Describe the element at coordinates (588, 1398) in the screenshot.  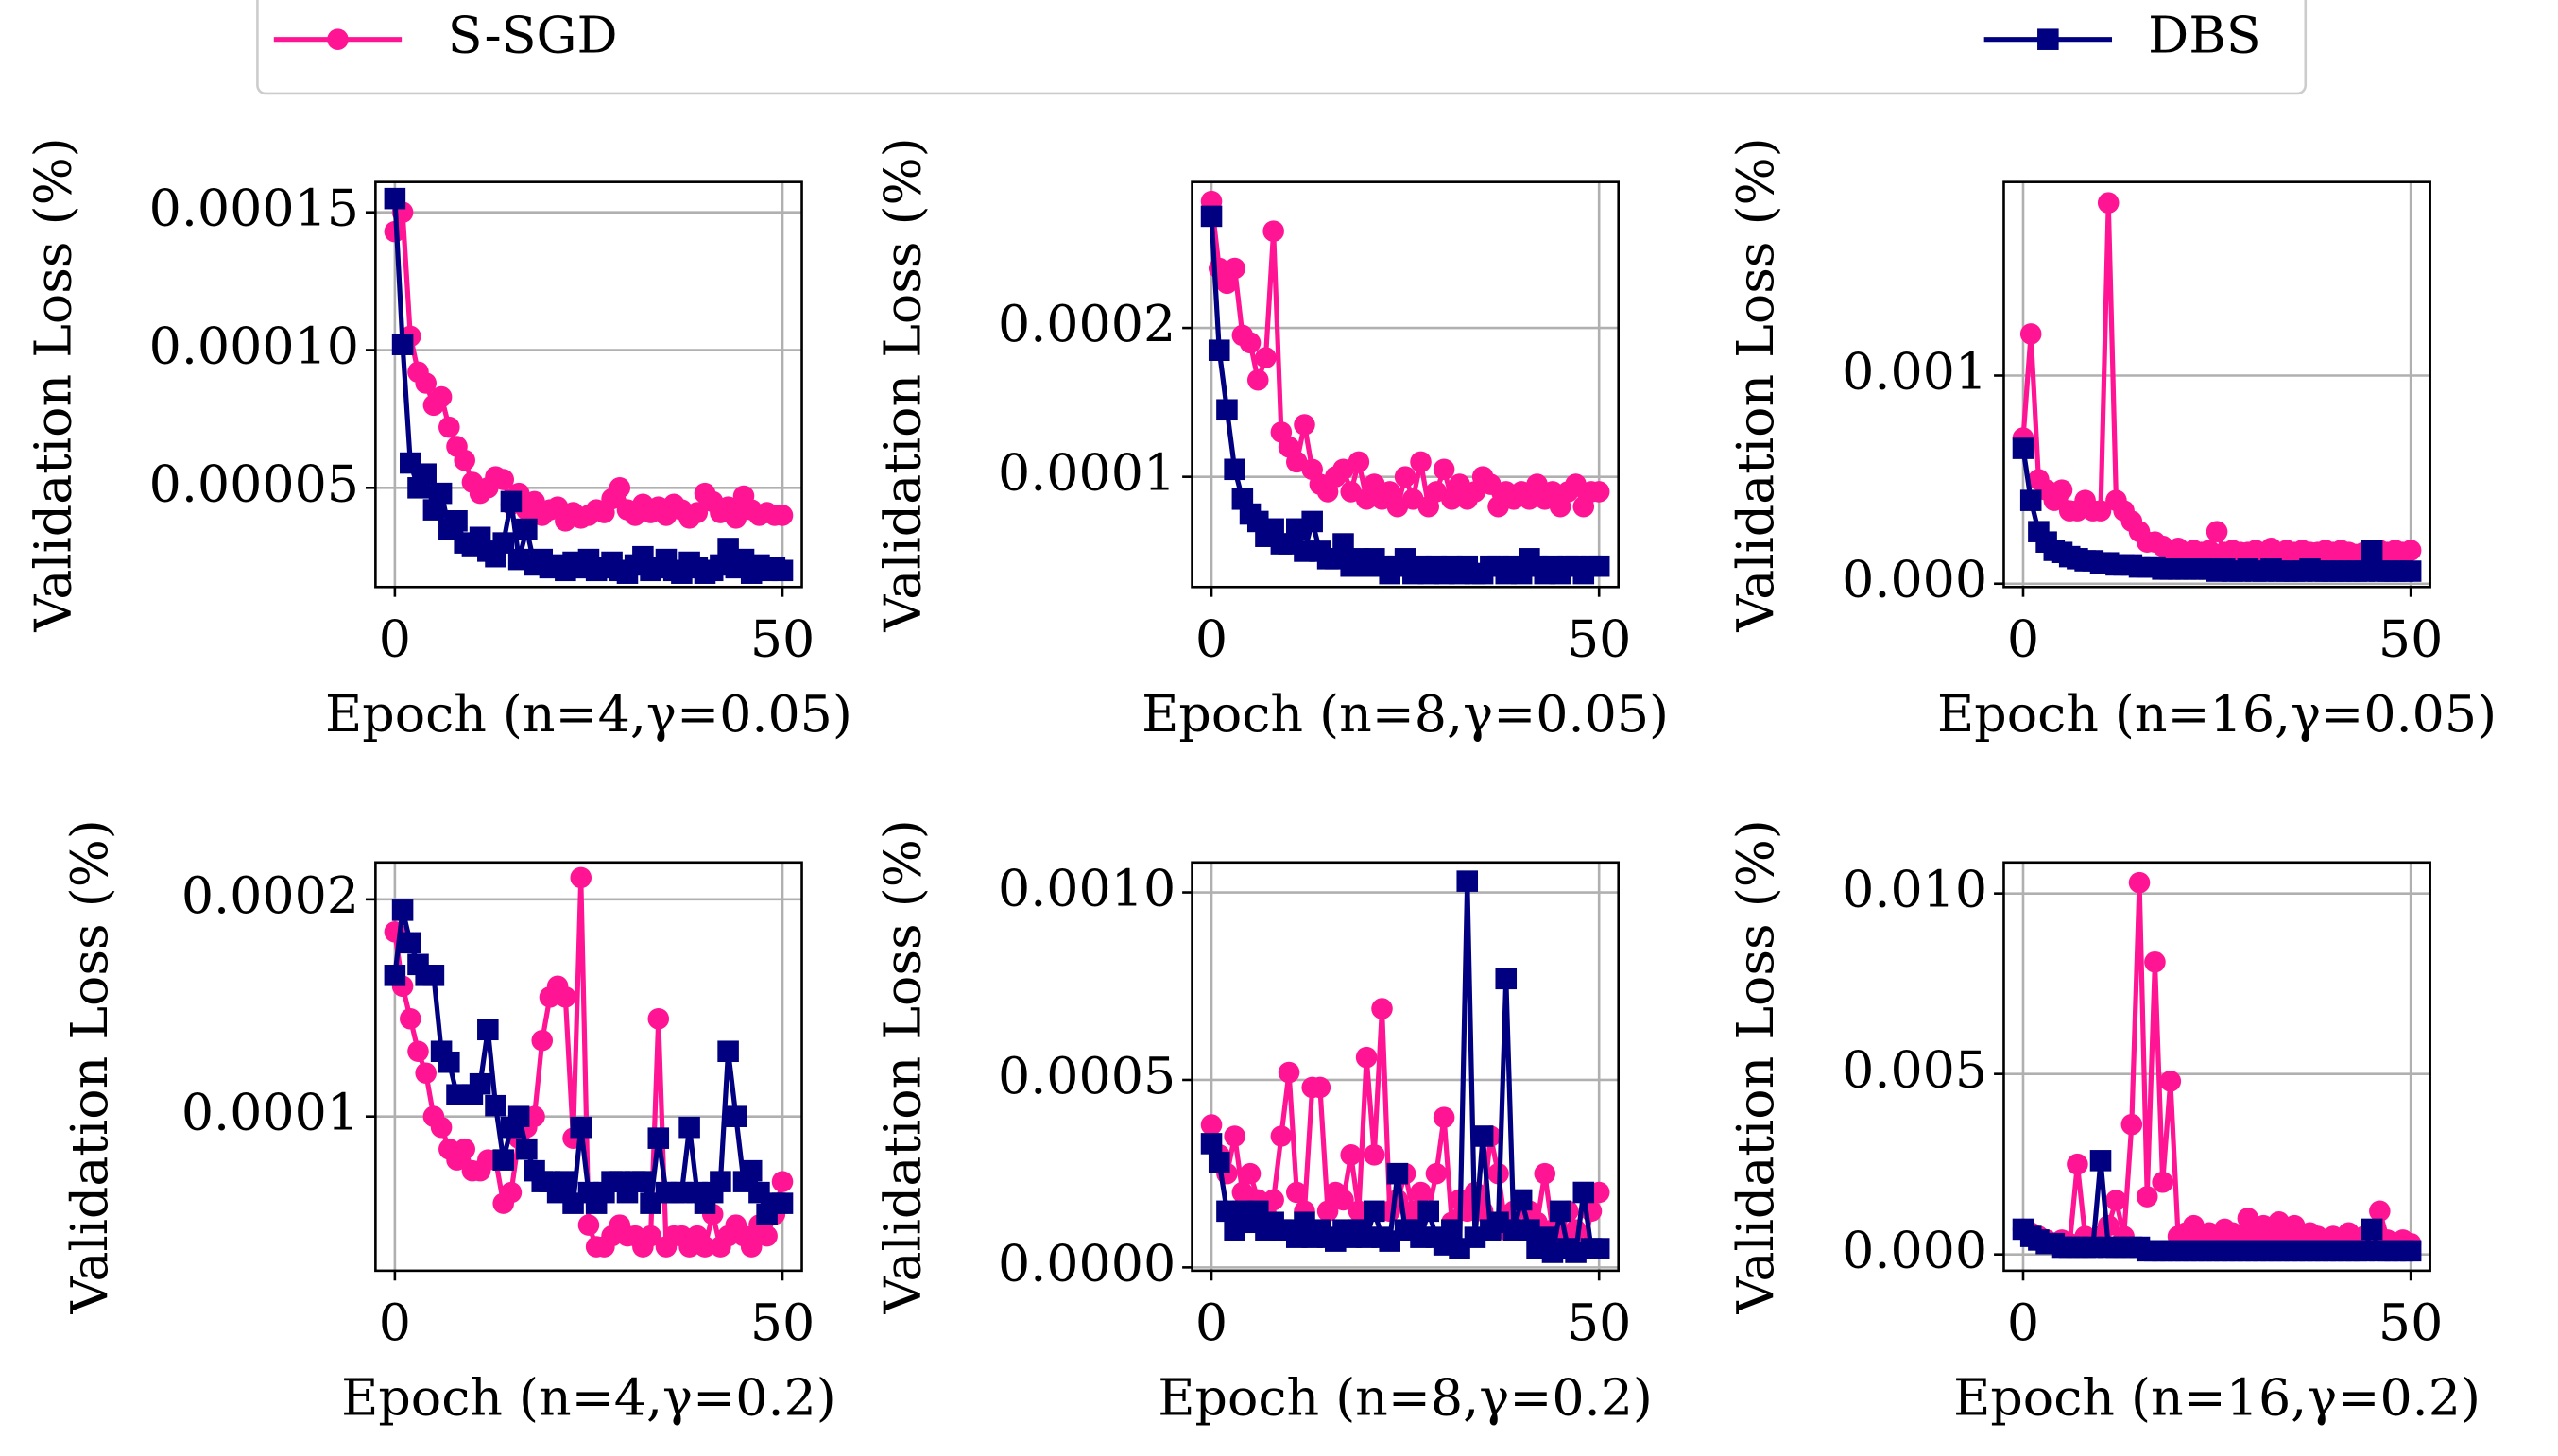
I see `x-axis-label: Epoch (n=4,γ=0.2)` at that location.